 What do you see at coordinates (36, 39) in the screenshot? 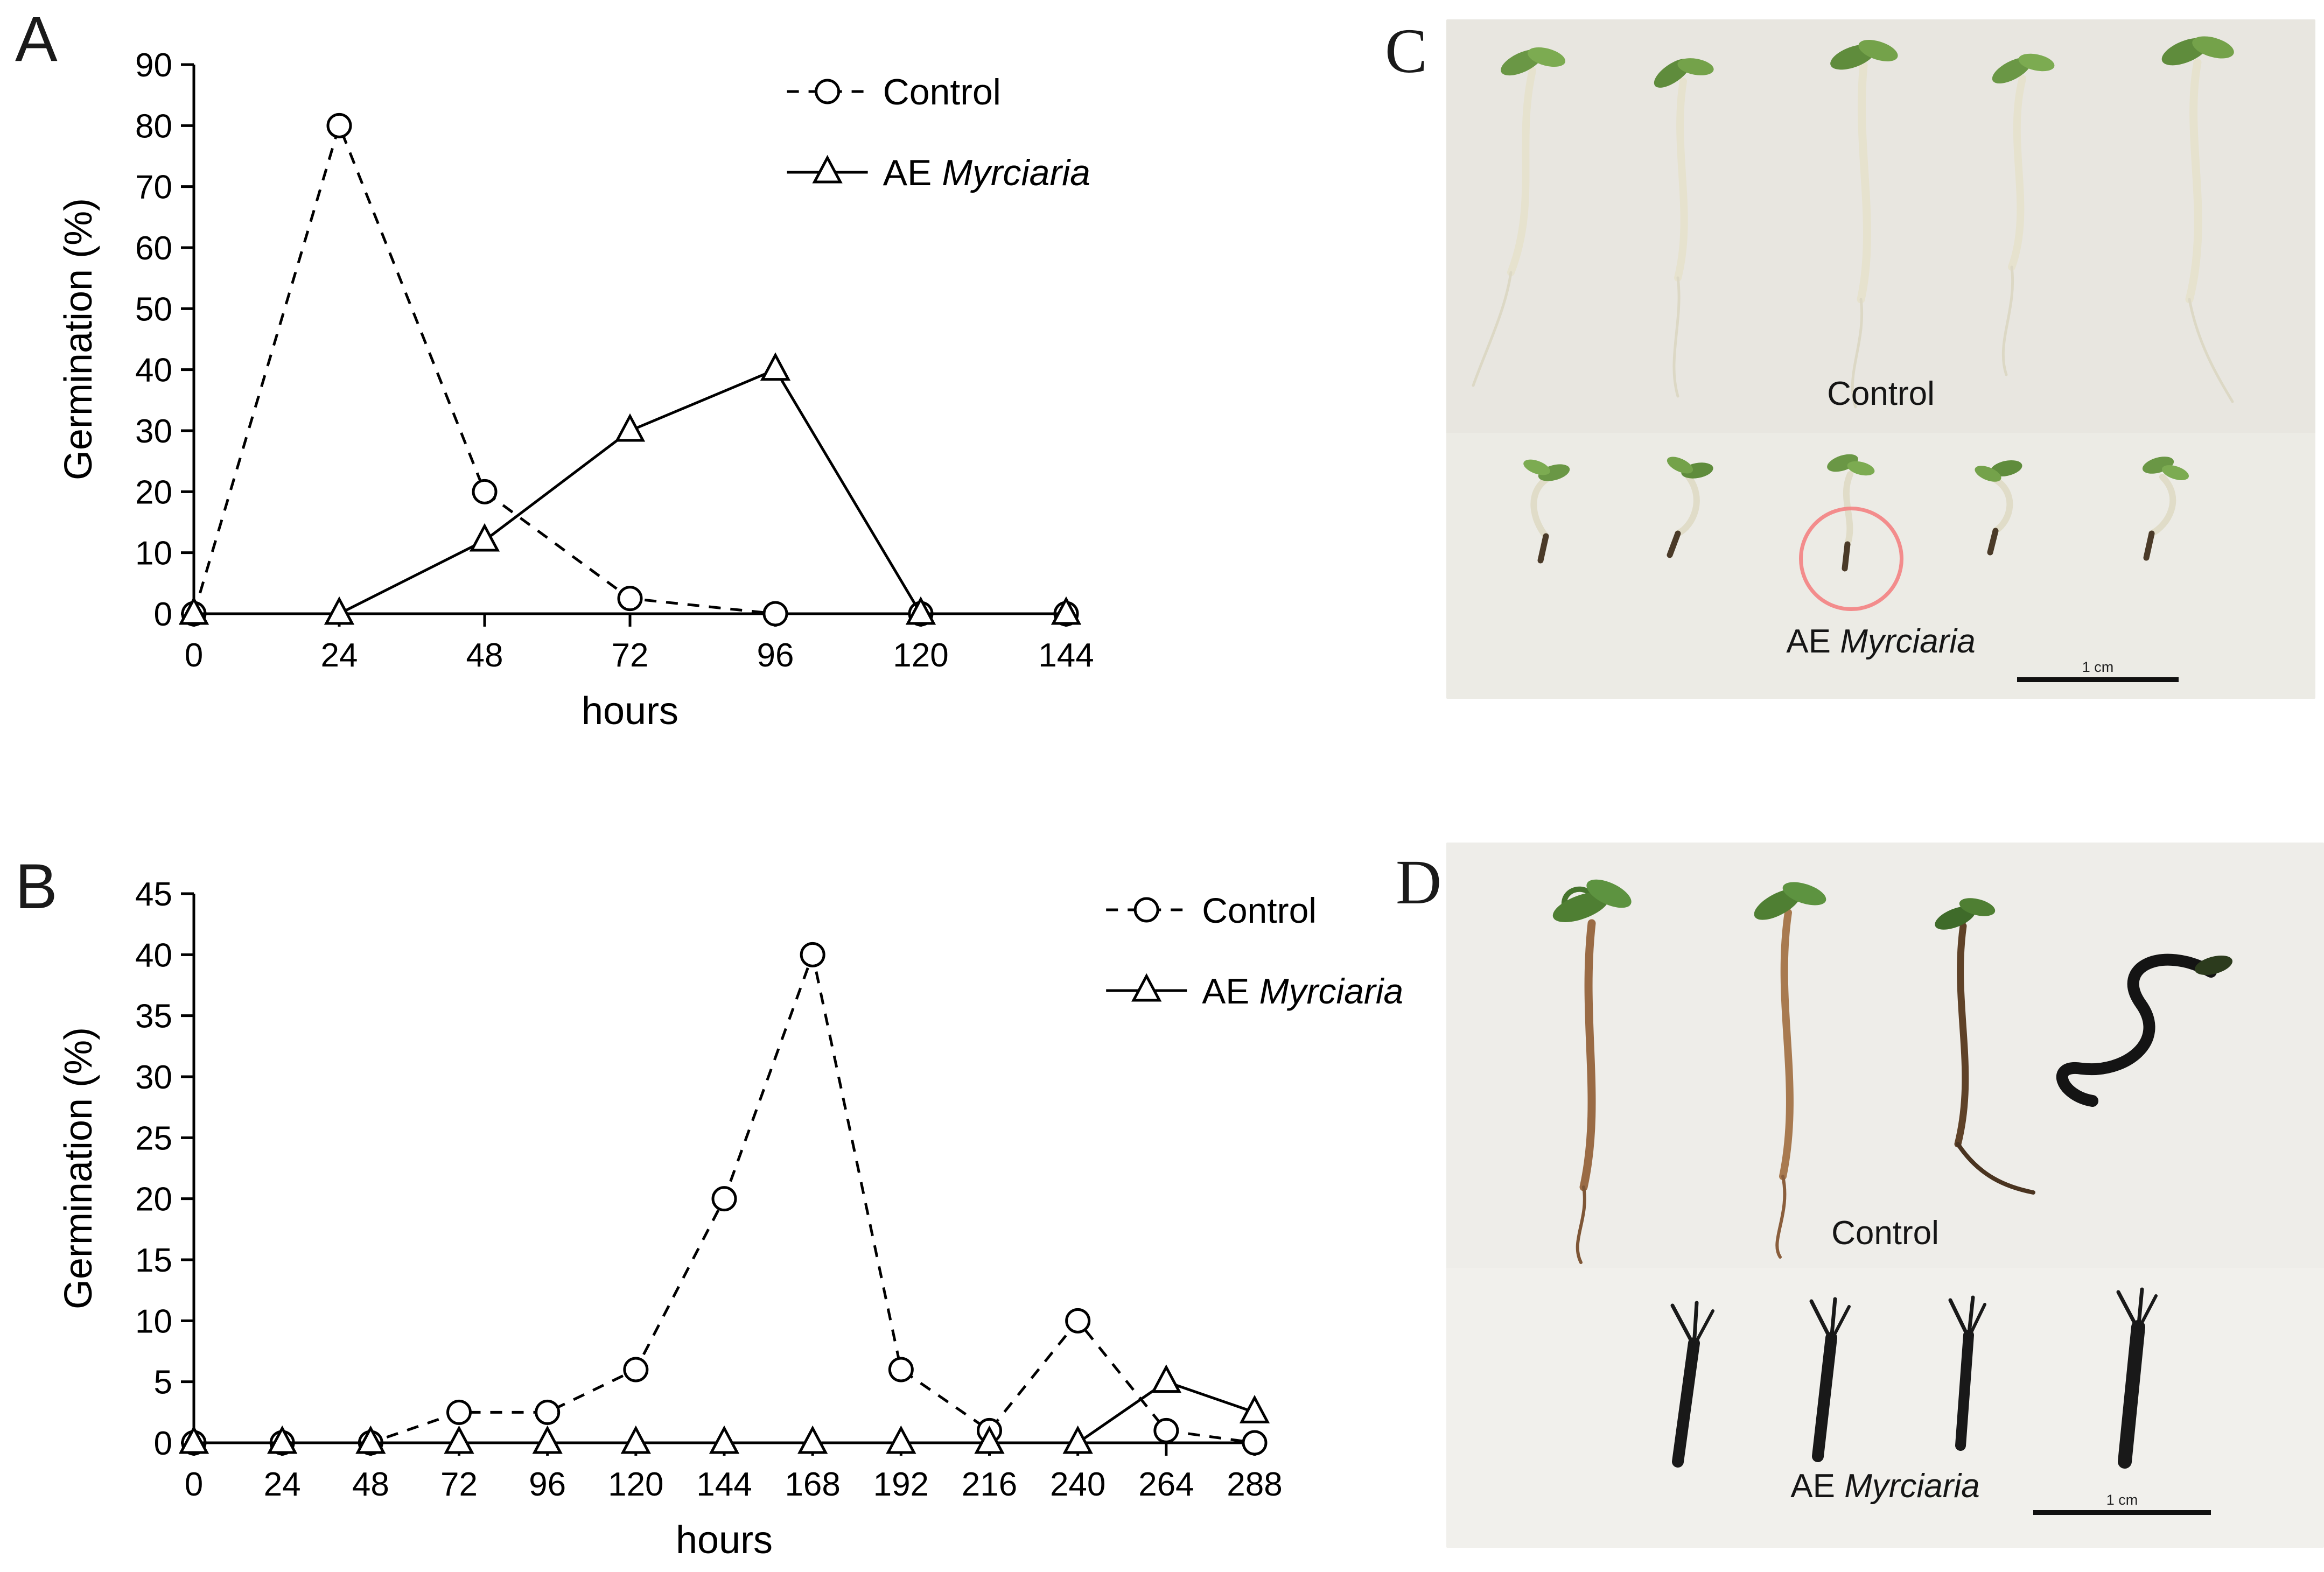
I see `panel-a-label: A` at bounding box center [36, 39].